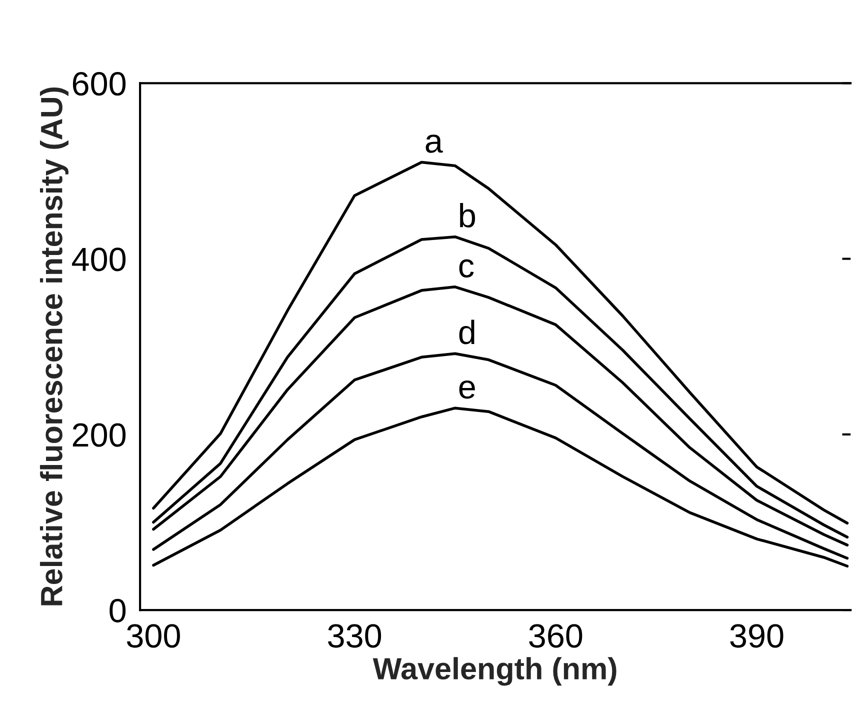  Describe the element at coordinates (555, 636) in the screenshot. I see `x-tick-label: 360` at that location.